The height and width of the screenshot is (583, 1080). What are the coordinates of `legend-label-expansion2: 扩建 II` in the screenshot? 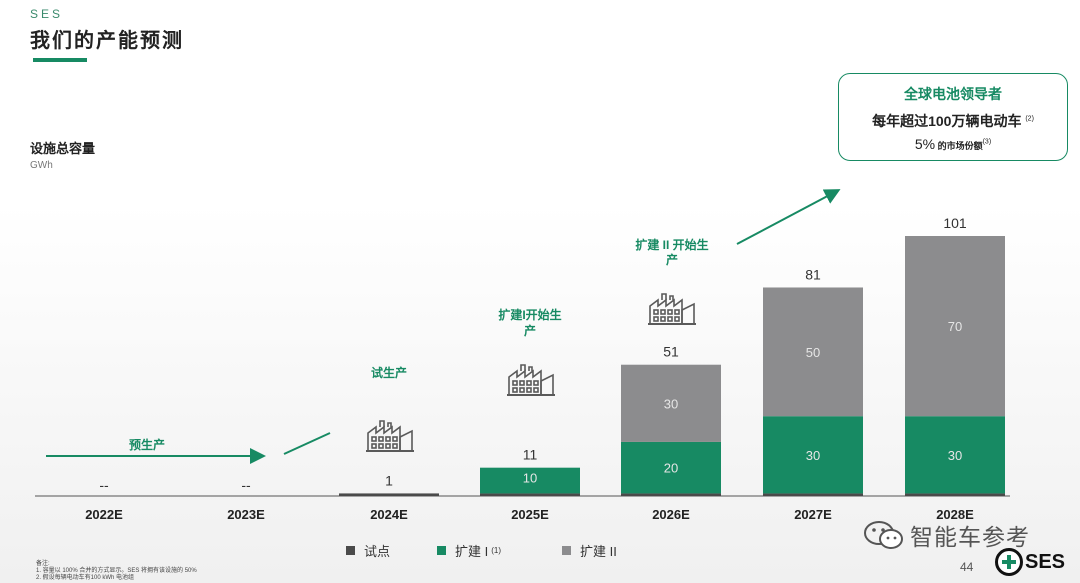 It's located at (598, 551).